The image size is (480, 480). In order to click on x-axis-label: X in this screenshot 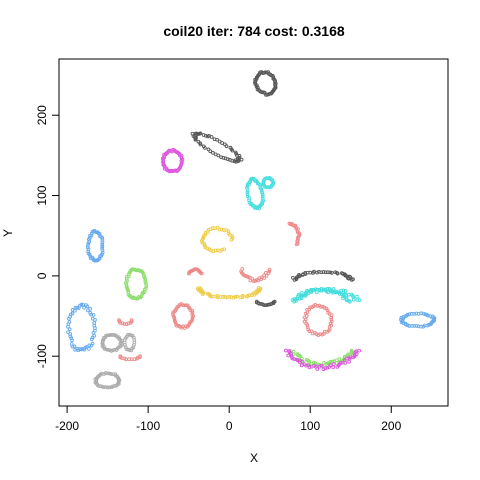, I will do `click(254, 458)`.